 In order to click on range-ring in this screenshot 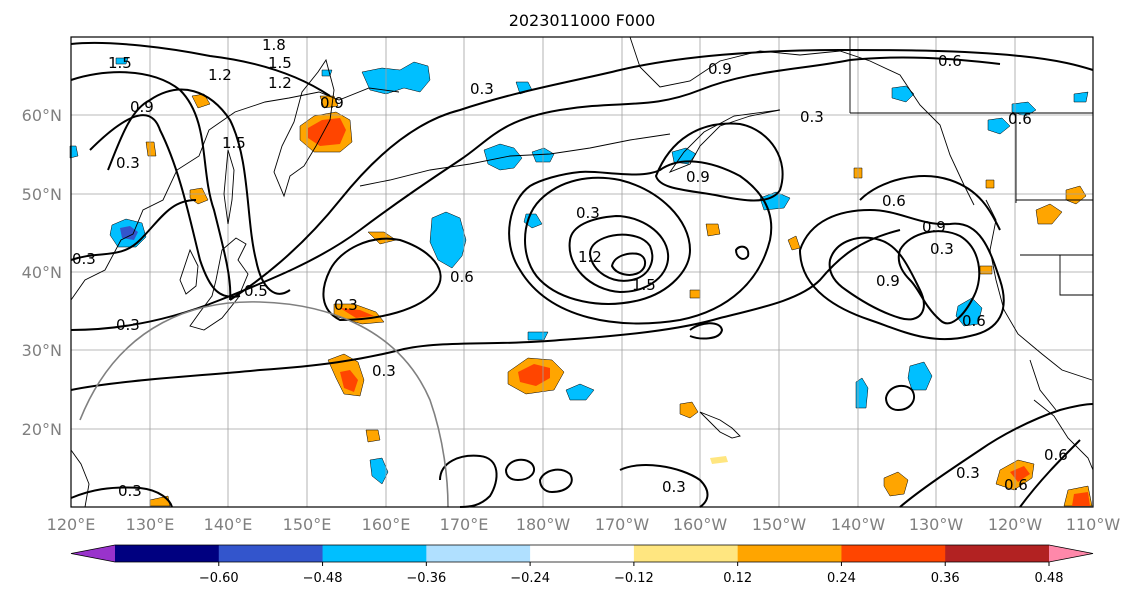, I will do `click(264, 404)`.